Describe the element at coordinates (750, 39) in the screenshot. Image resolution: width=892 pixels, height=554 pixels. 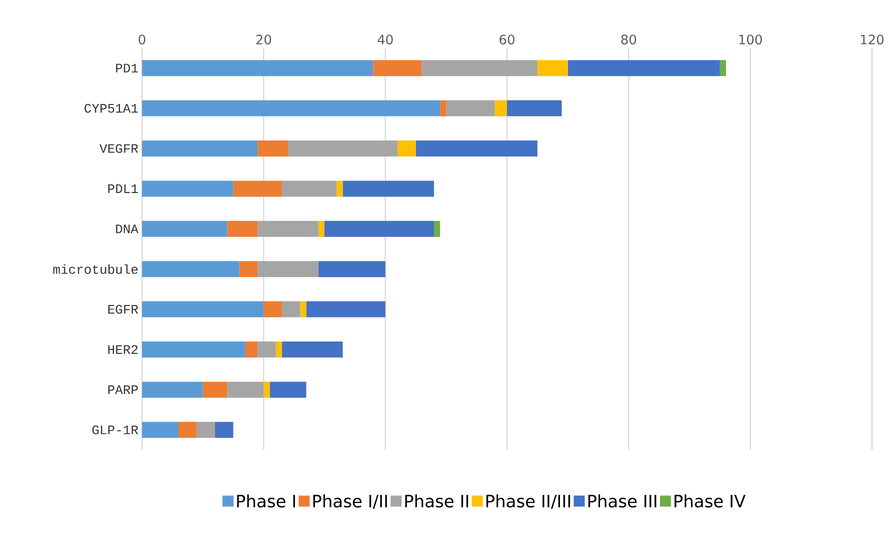
I see `x-tick-label: 100` at that location.